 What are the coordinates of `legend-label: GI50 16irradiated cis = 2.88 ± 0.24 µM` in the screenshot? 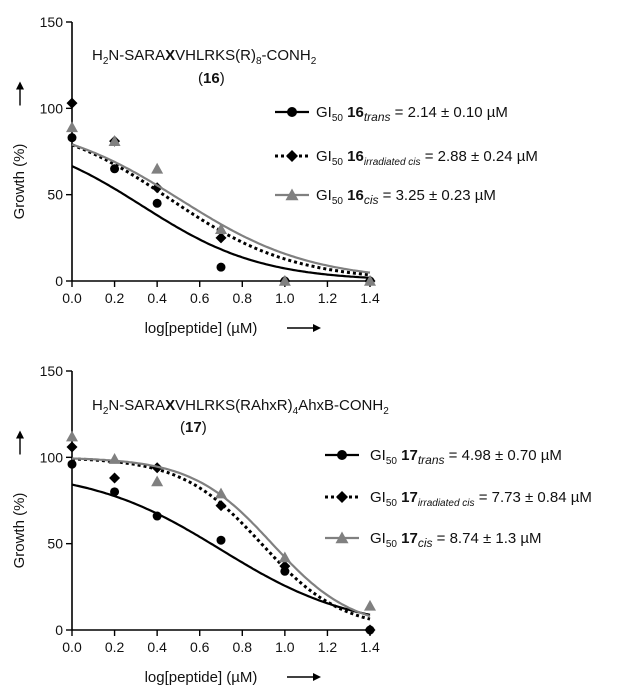 It's located at (427, 158).